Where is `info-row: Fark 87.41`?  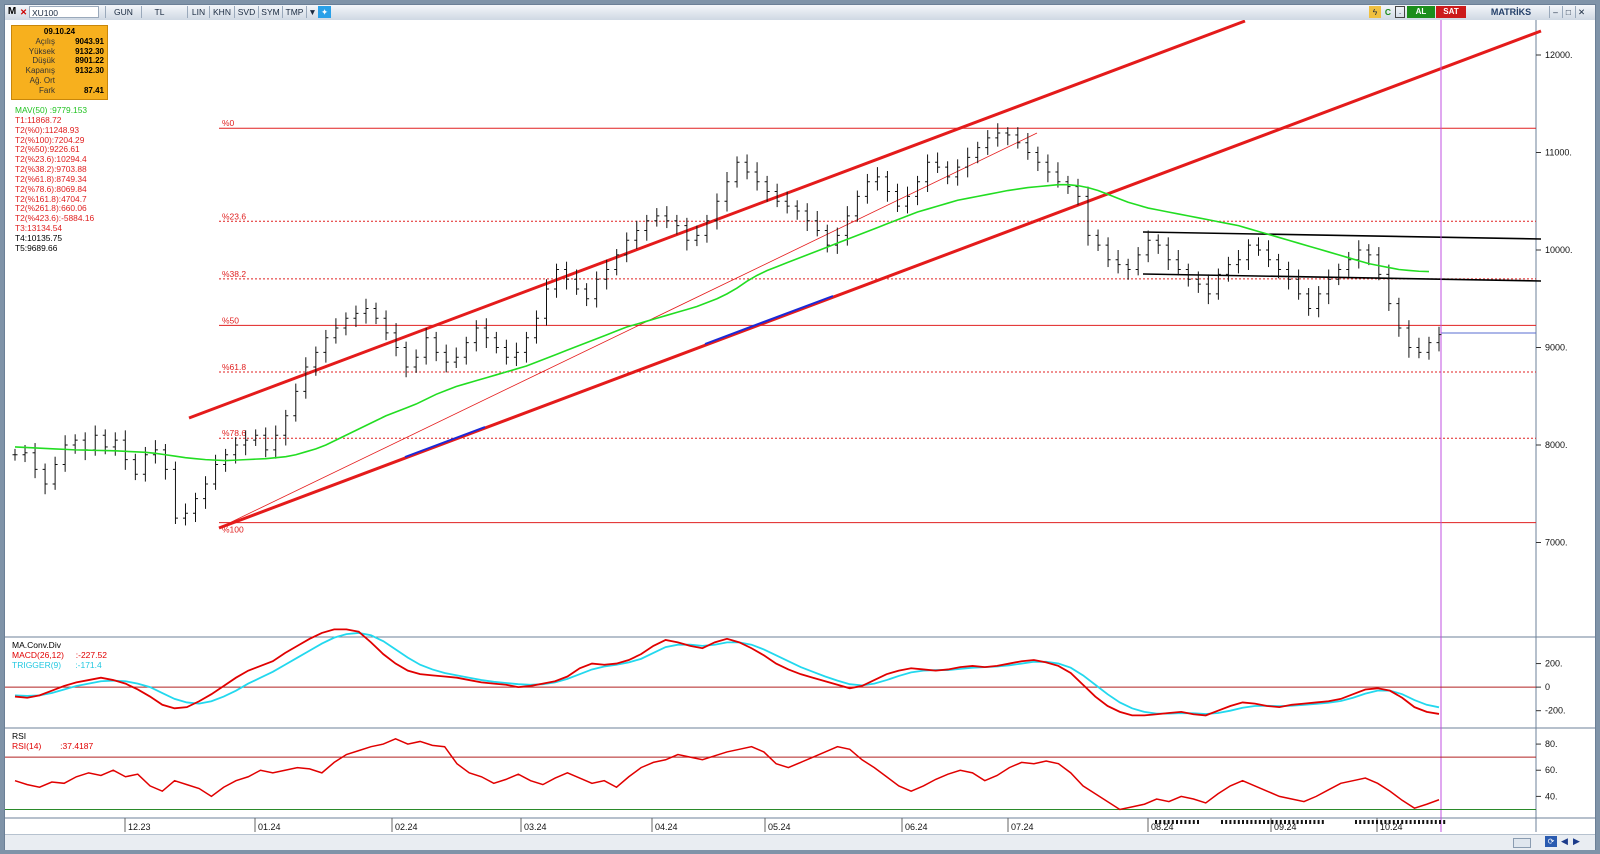 info-row: Fark 87.41 is located at coordinates (59, 91).